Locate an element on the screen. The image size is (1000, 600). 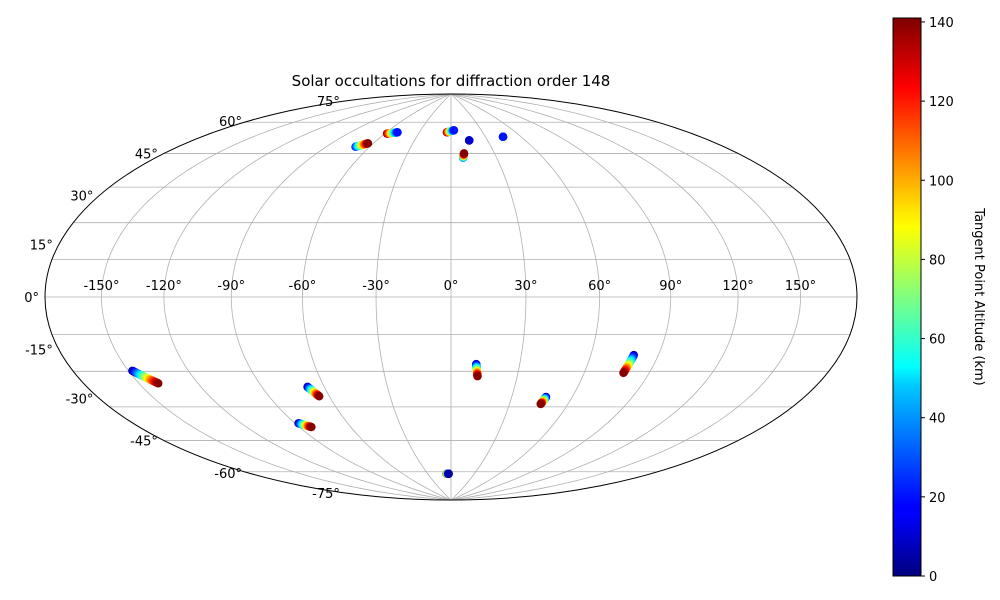
longitude-tick-label: 30° is located at coordinates (525, 286).